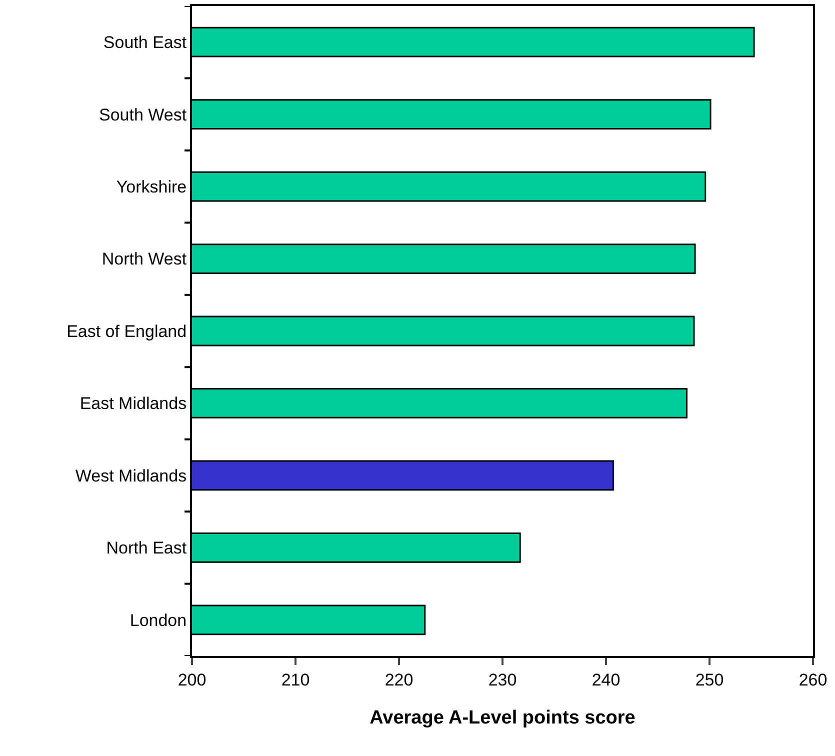 This screenshot has height=756, width=835. I want to click on y-tick-label: South East, so click(145, 42).